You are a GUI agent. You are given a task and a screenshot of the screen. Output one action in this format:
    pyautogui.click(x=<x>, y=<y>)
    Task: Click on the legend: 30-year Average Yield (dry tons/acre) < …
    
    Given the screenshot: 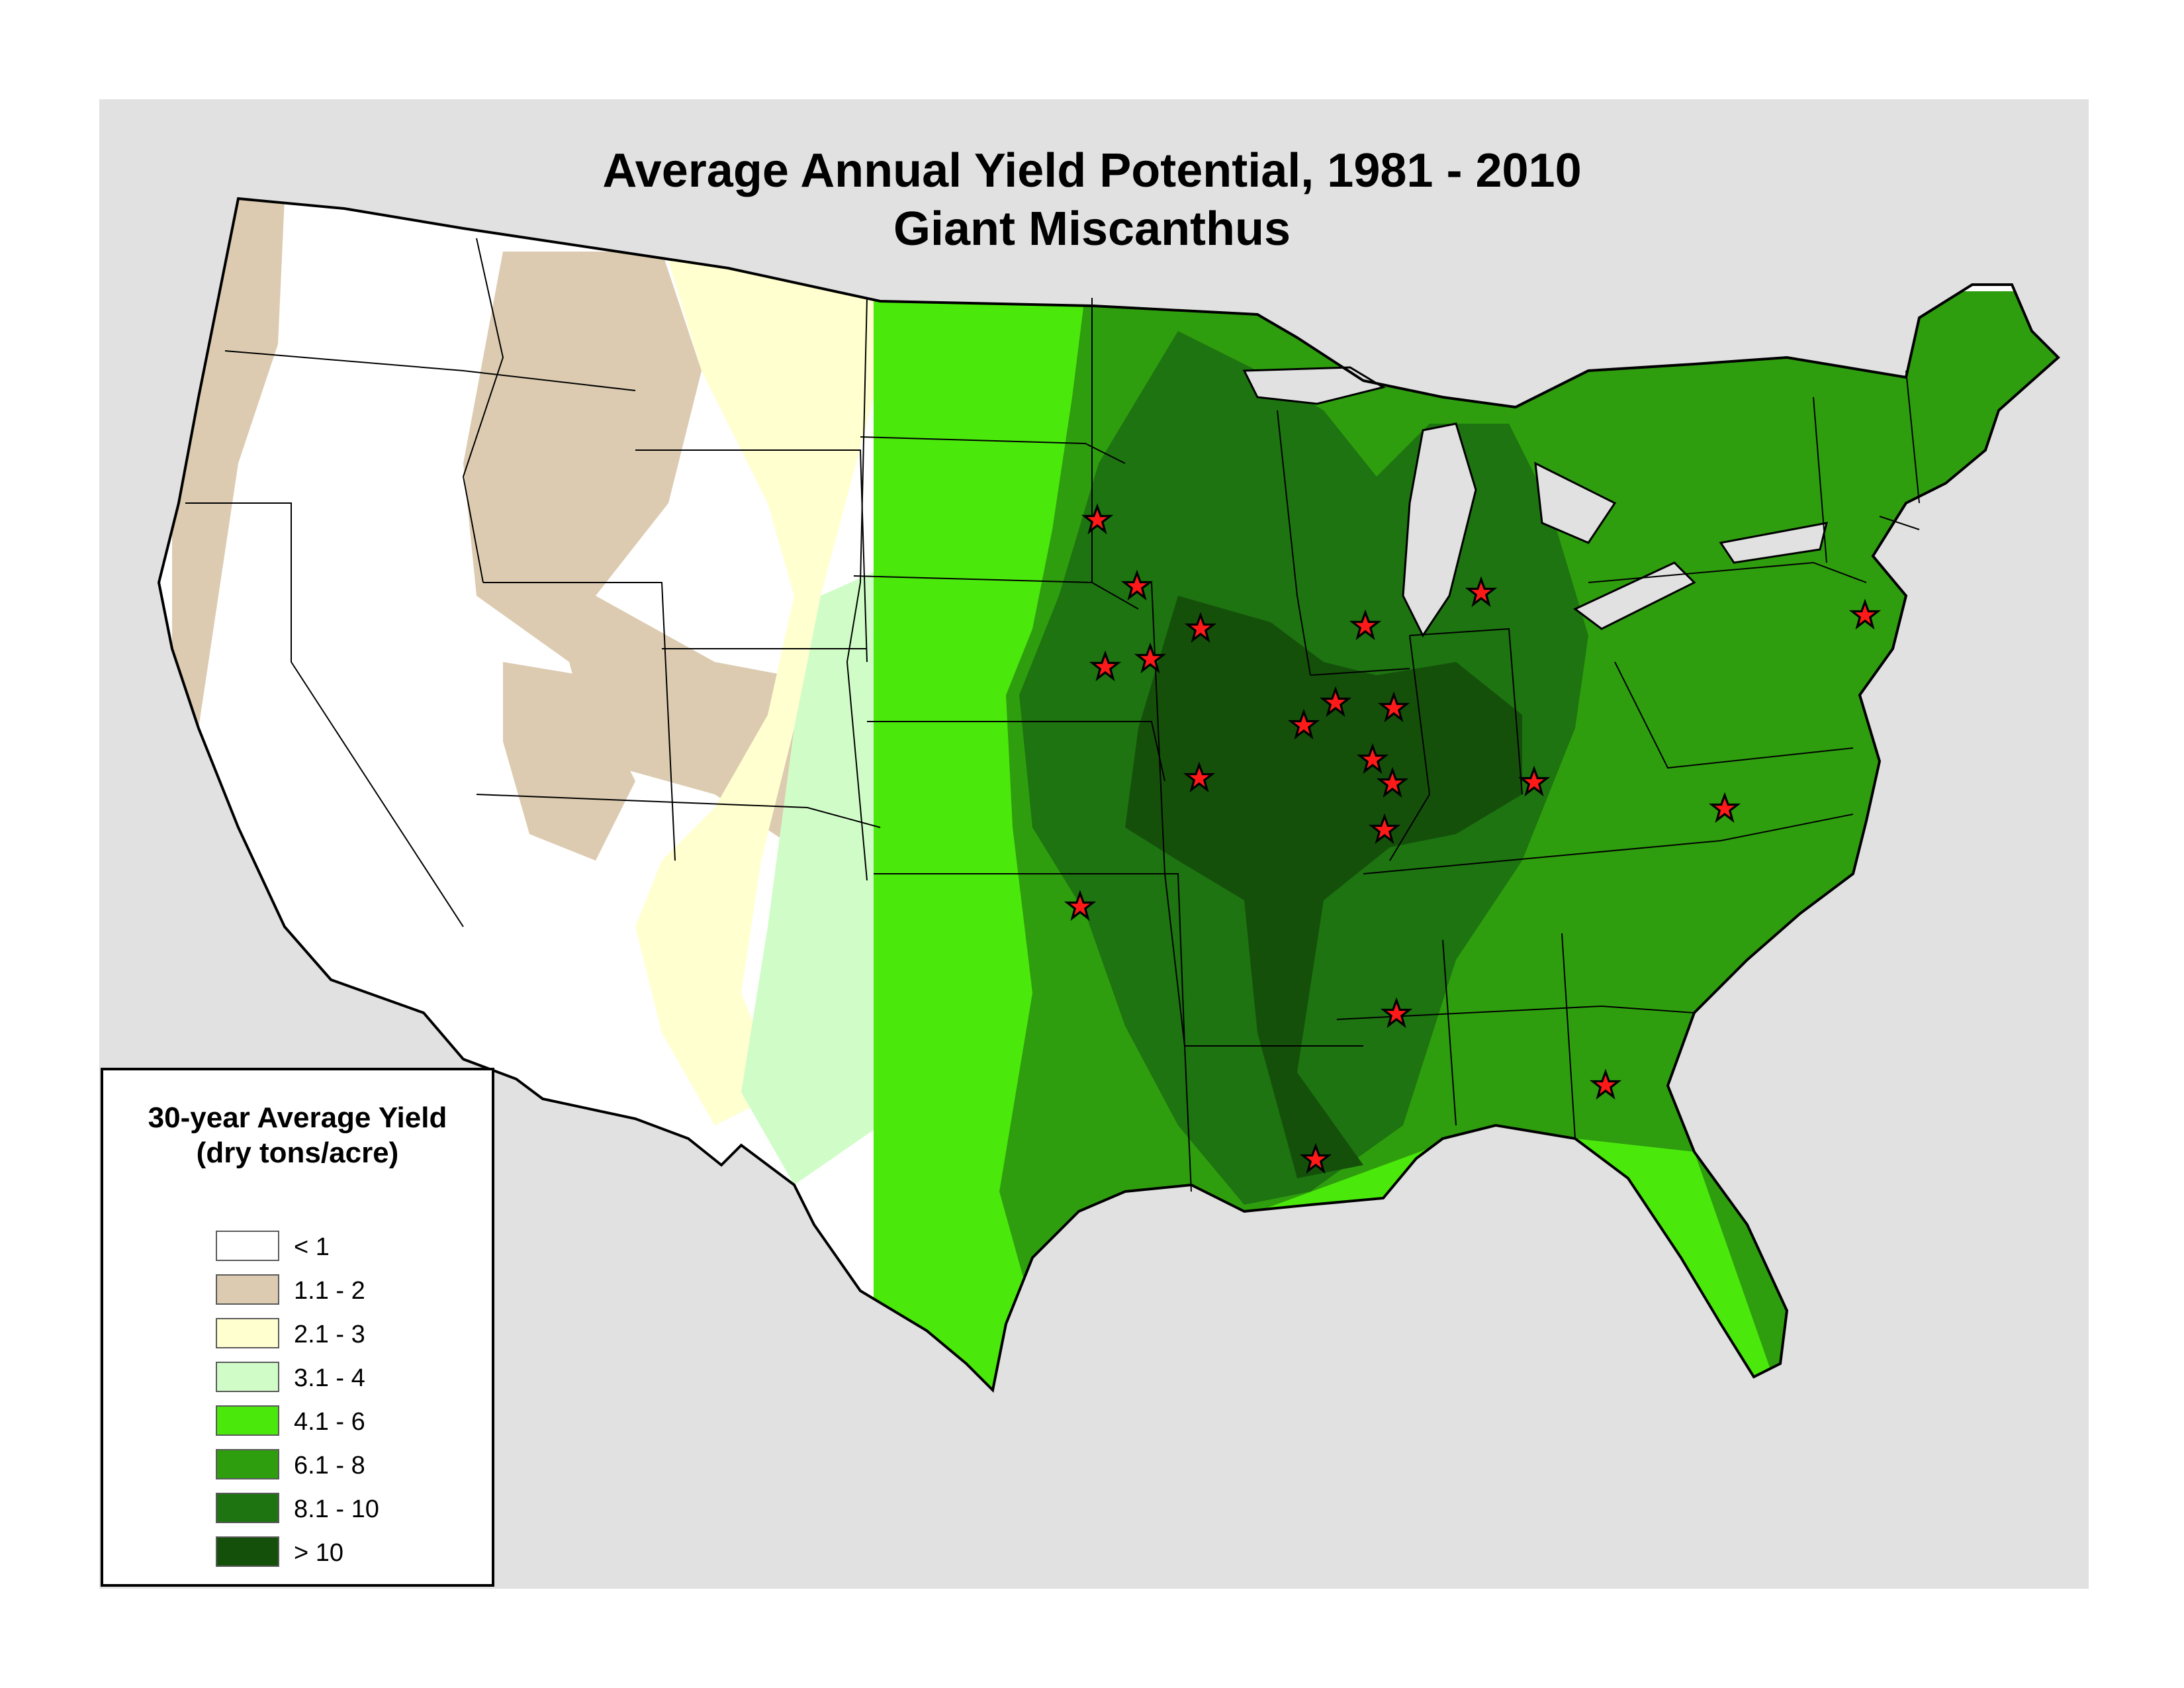 What is the action you would take?
    pyautogui.click(x=297, y=1327)
    